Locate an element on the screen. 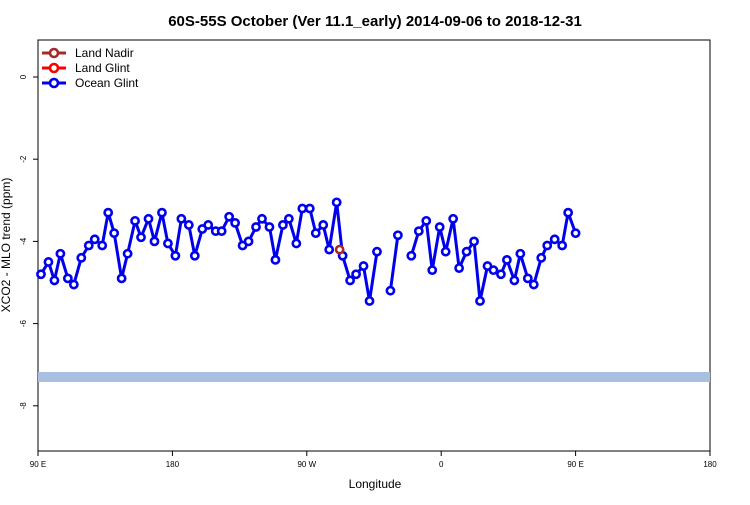 The height and width of the screenshot is (505, 750). land-nadir-point is located at coordinates (339, 249).